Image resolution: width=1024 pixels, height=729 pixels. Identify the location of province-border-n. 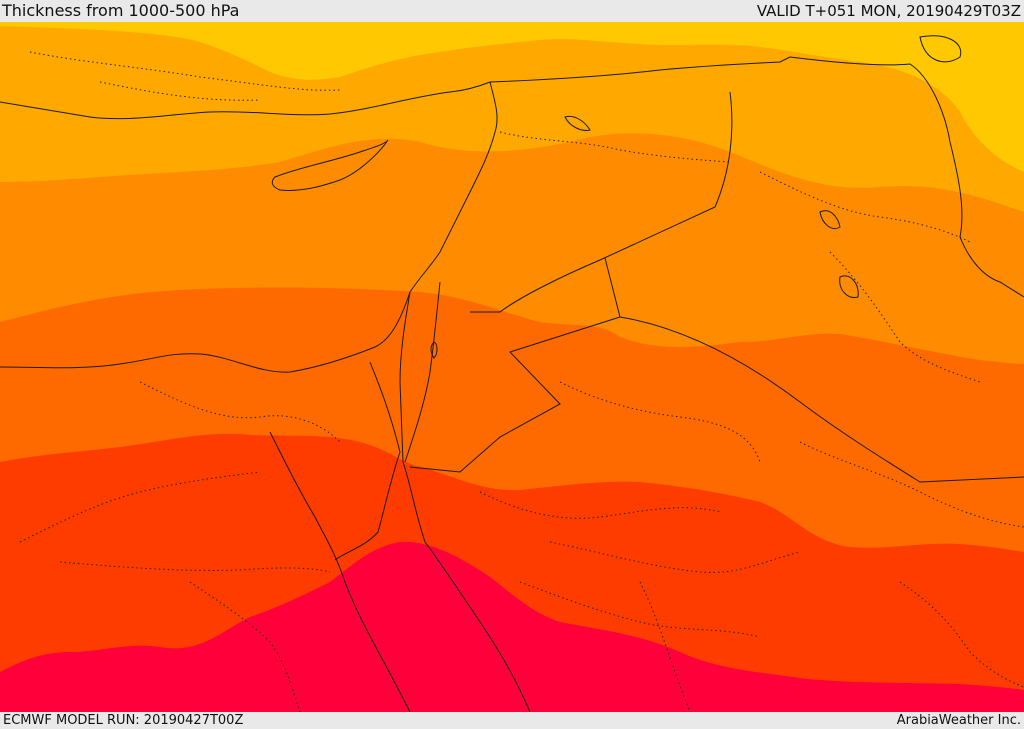
(911, 484).